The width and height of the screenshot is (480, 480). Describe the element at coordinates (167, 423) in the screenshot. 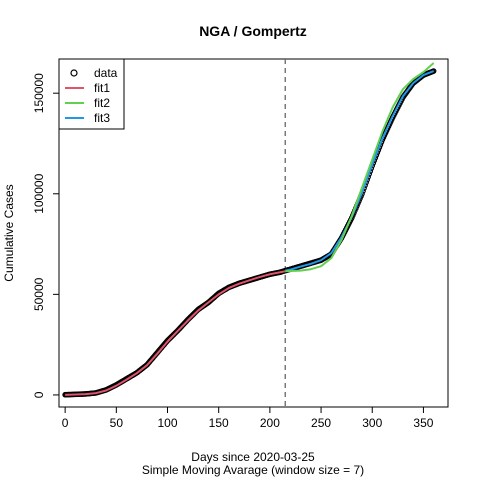

I see `x-tick-label: 100` at that location.